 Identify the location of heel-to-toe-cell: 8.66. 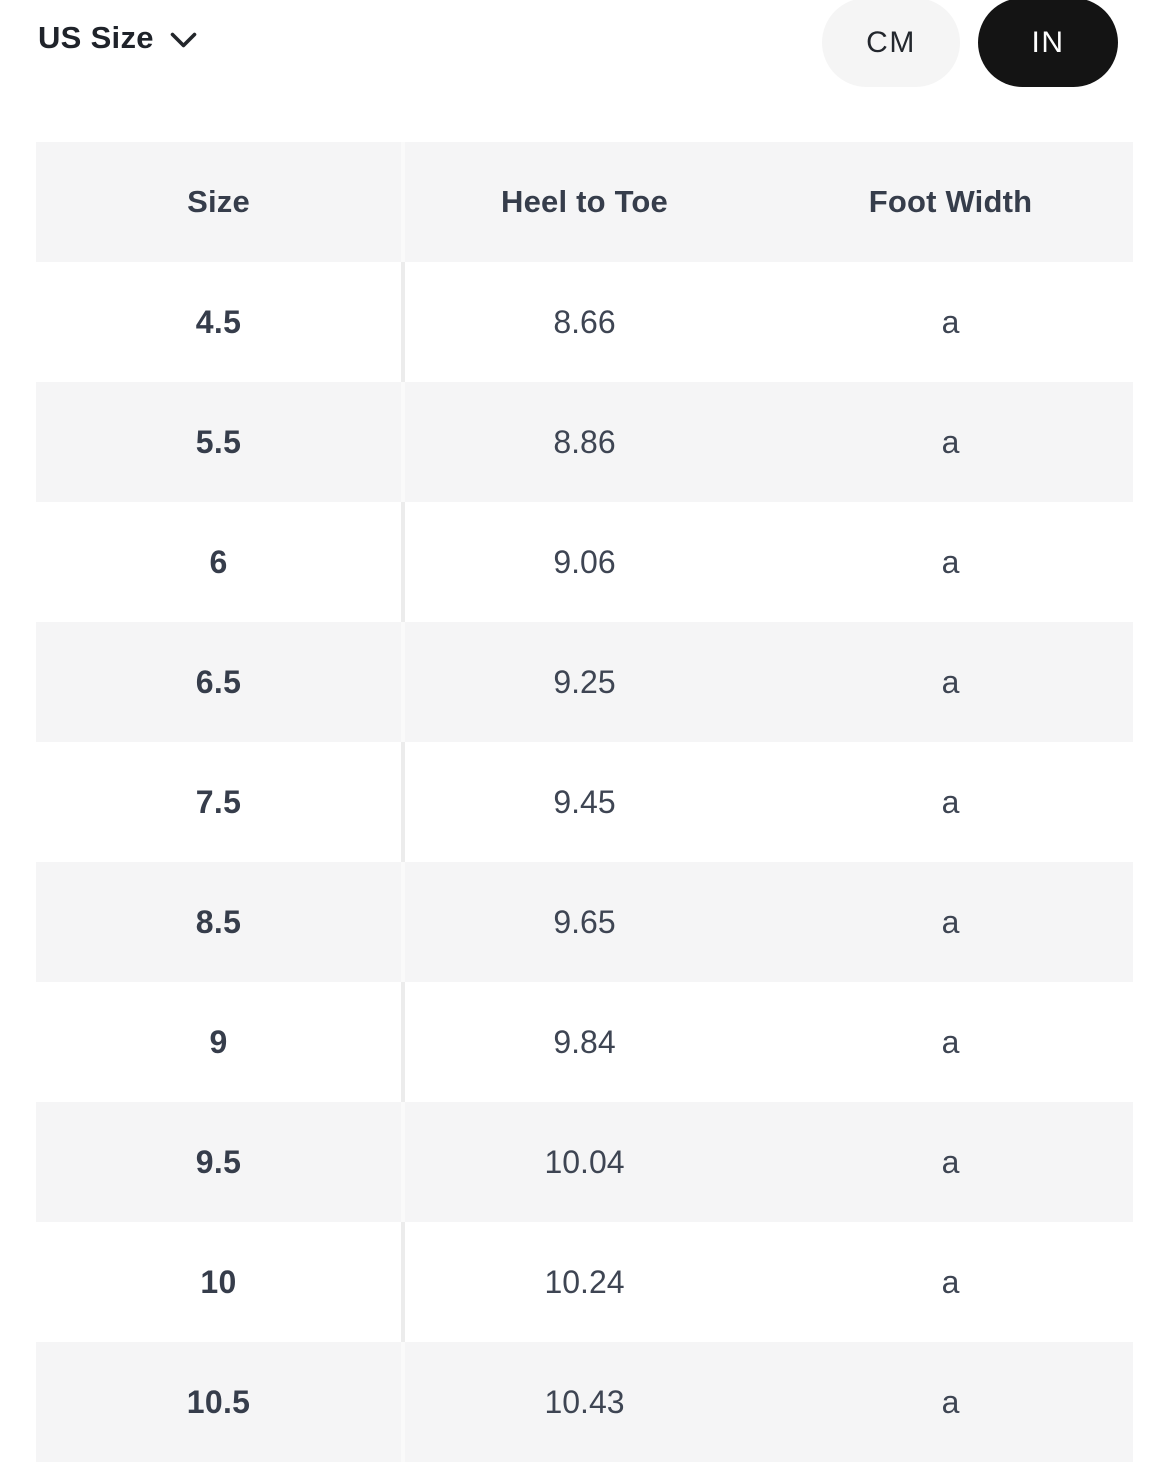
(584, 321).